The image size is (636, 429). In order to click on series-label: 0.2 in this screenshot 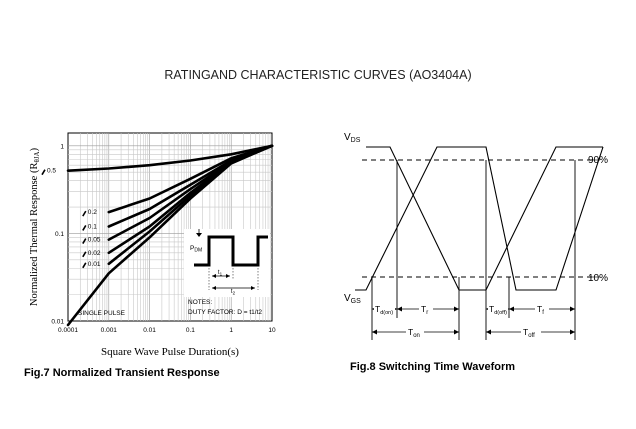, I will do `click(92, 212)`.